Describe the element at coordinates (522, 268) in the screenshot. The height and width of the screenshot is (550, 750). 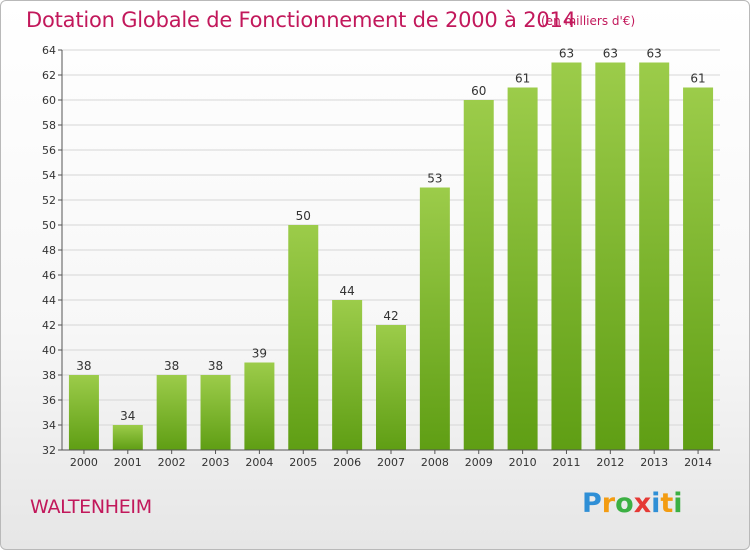
I see `bar-2010` at that location.